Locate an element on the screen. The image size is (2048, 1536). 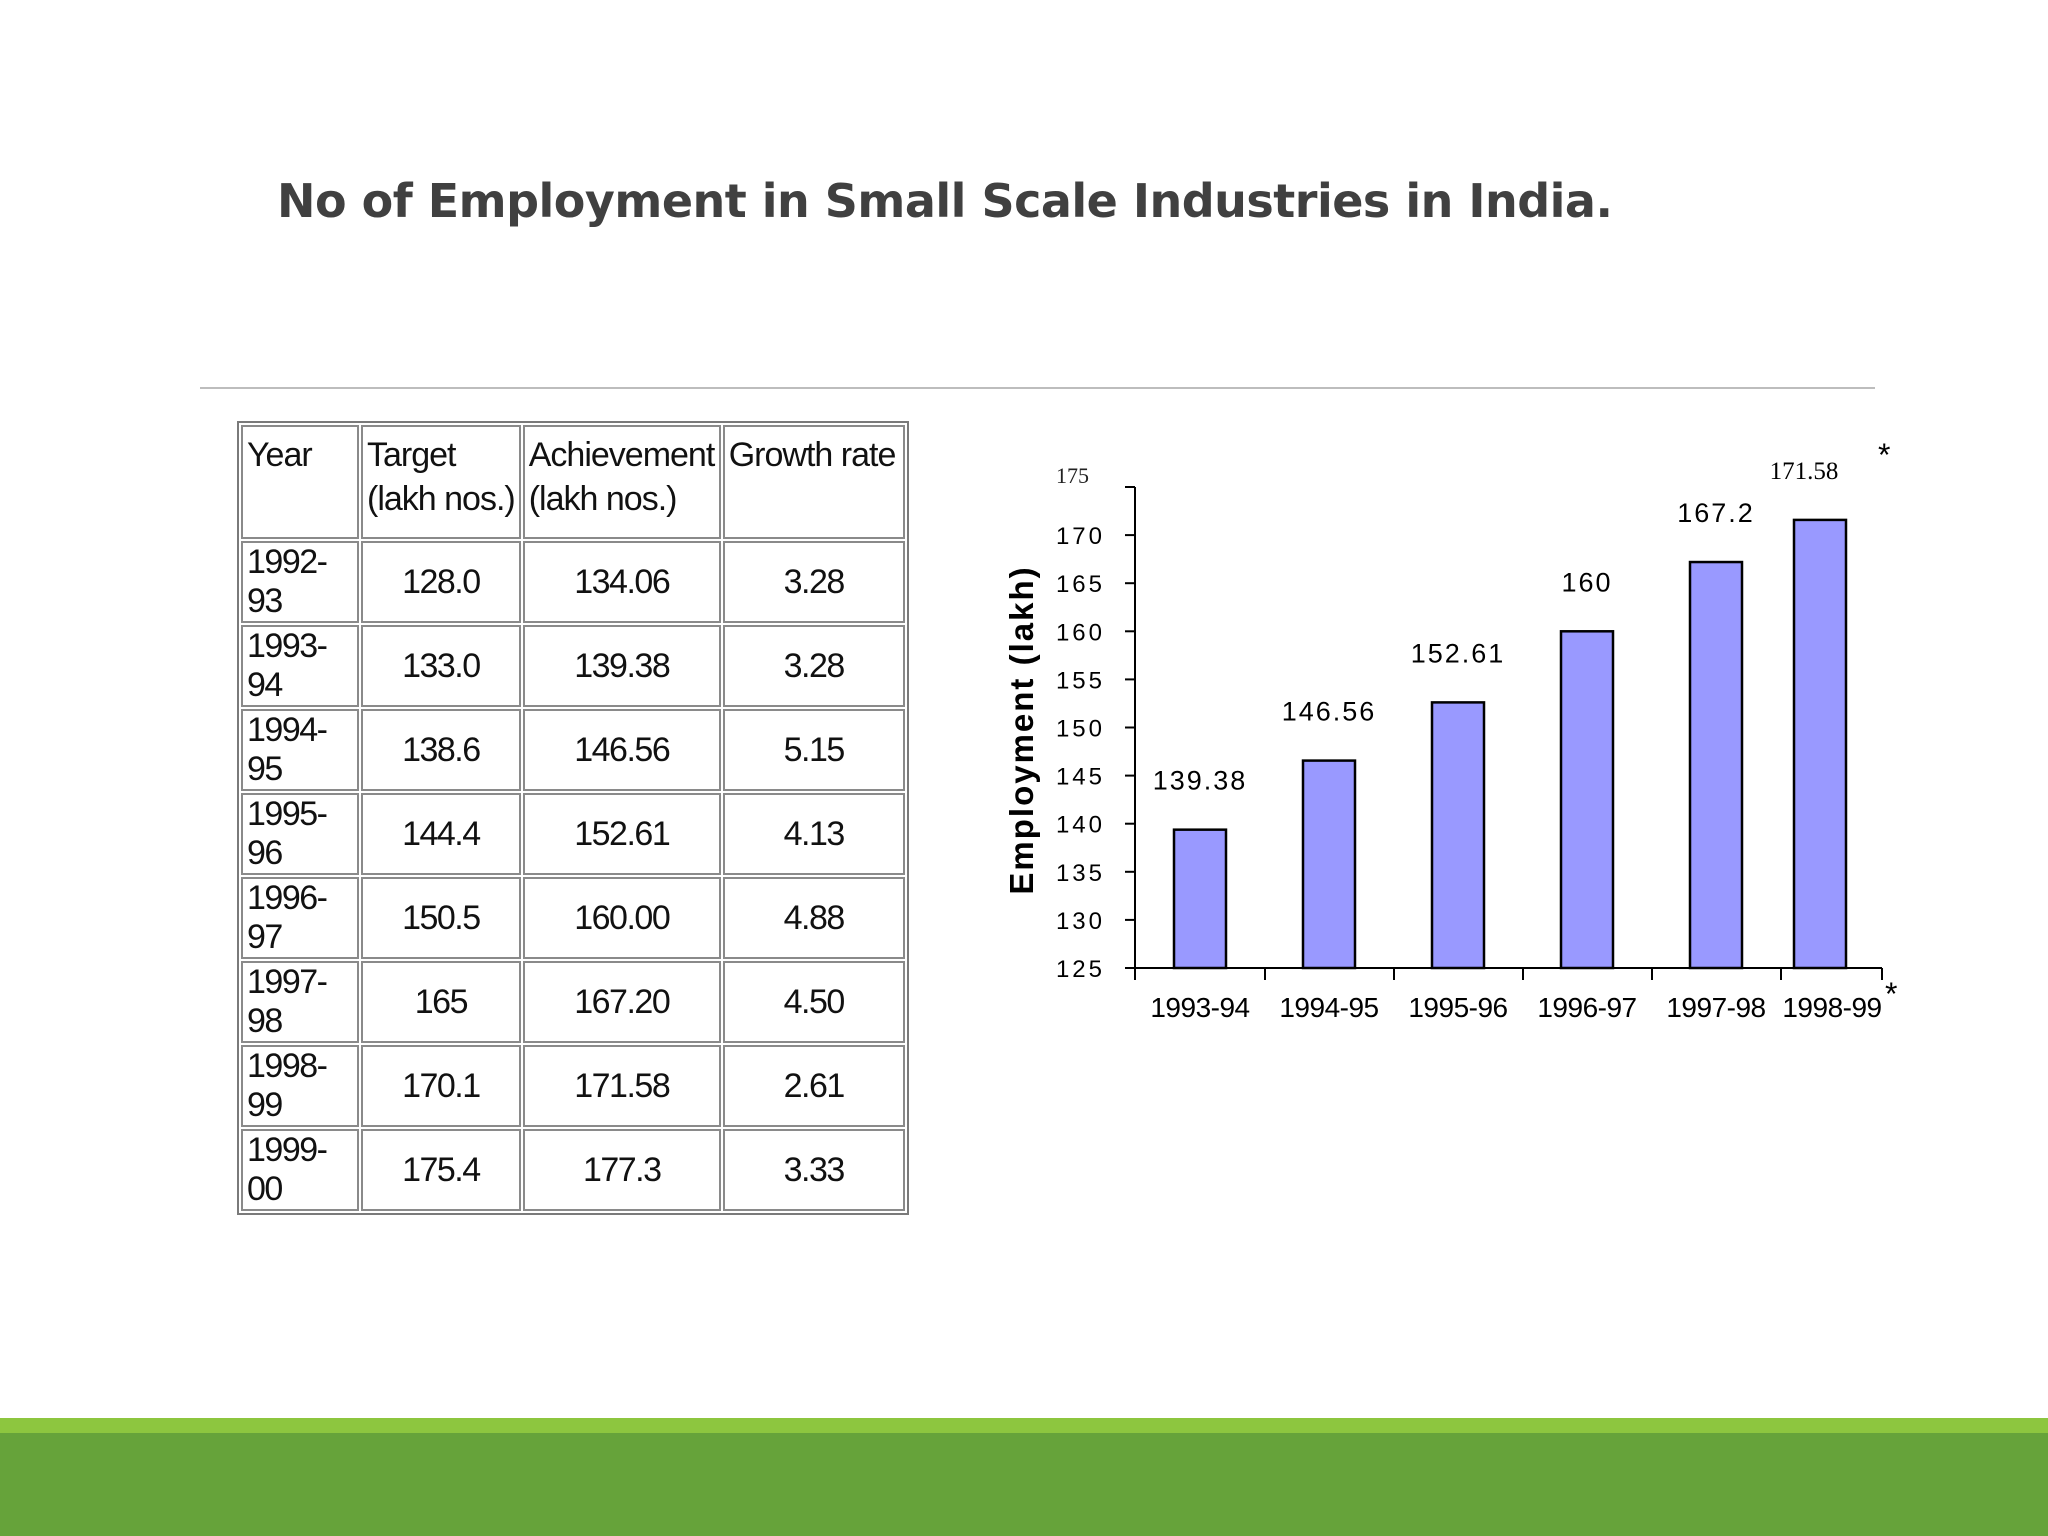
header-year: Year is located at coordinates (300, 482).